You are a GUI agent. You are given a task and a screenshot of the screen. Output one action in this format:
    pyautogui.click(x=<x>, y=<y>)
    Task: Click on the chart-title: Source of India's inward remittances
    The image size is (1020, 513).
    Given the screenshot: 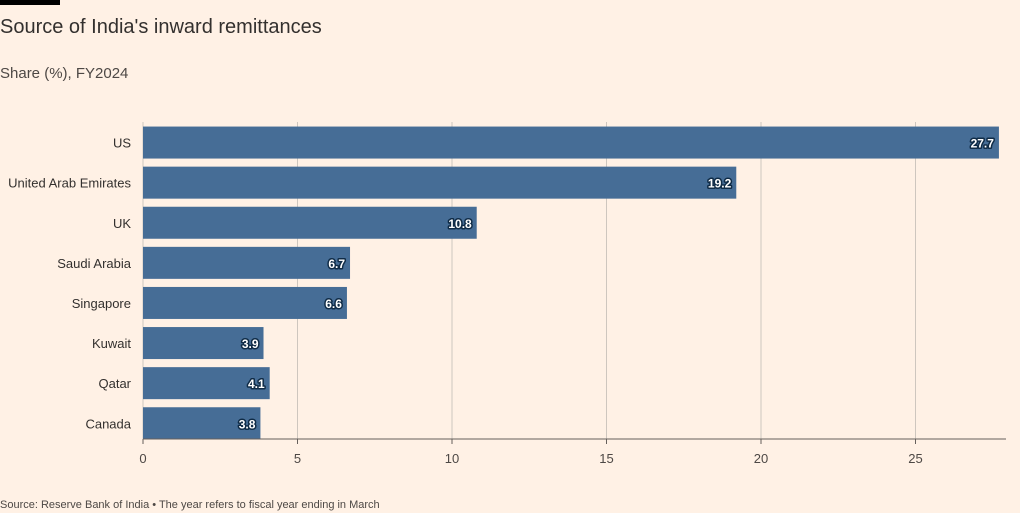 What is the action you would take?
    pyautogui.click(x=161, y=27)
    